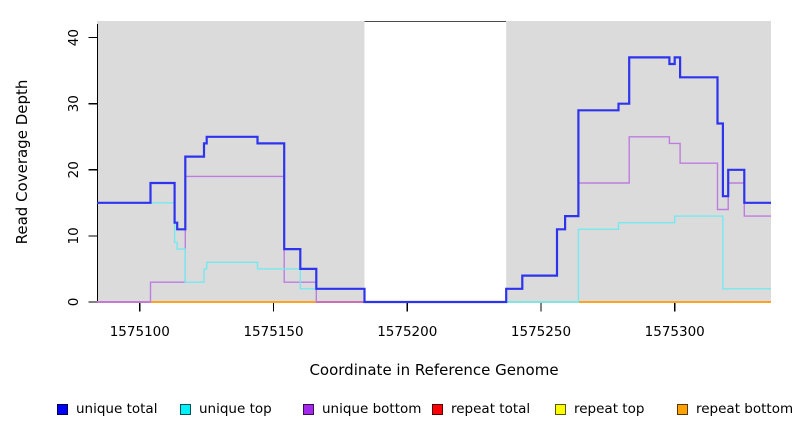 The width and height of the screenshot is (792, 432). What do you see at coordinates (74, 169) in the screenshot?
I see `y-tick-label: 20` at bounding box center [74, 169].